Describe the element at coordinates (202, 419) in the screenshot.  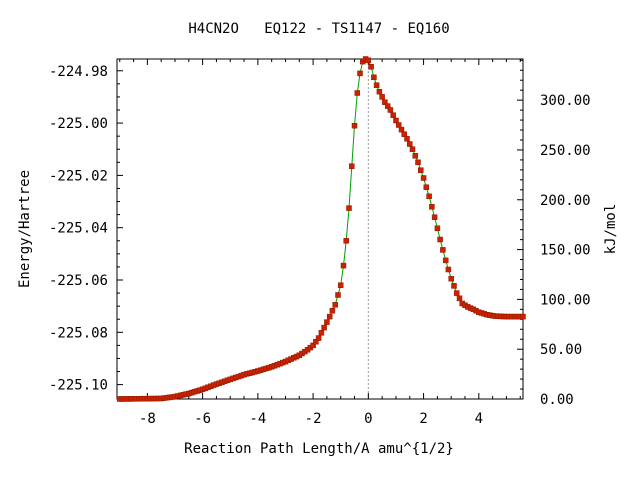
I see `x-tick-label: -6` at that location.